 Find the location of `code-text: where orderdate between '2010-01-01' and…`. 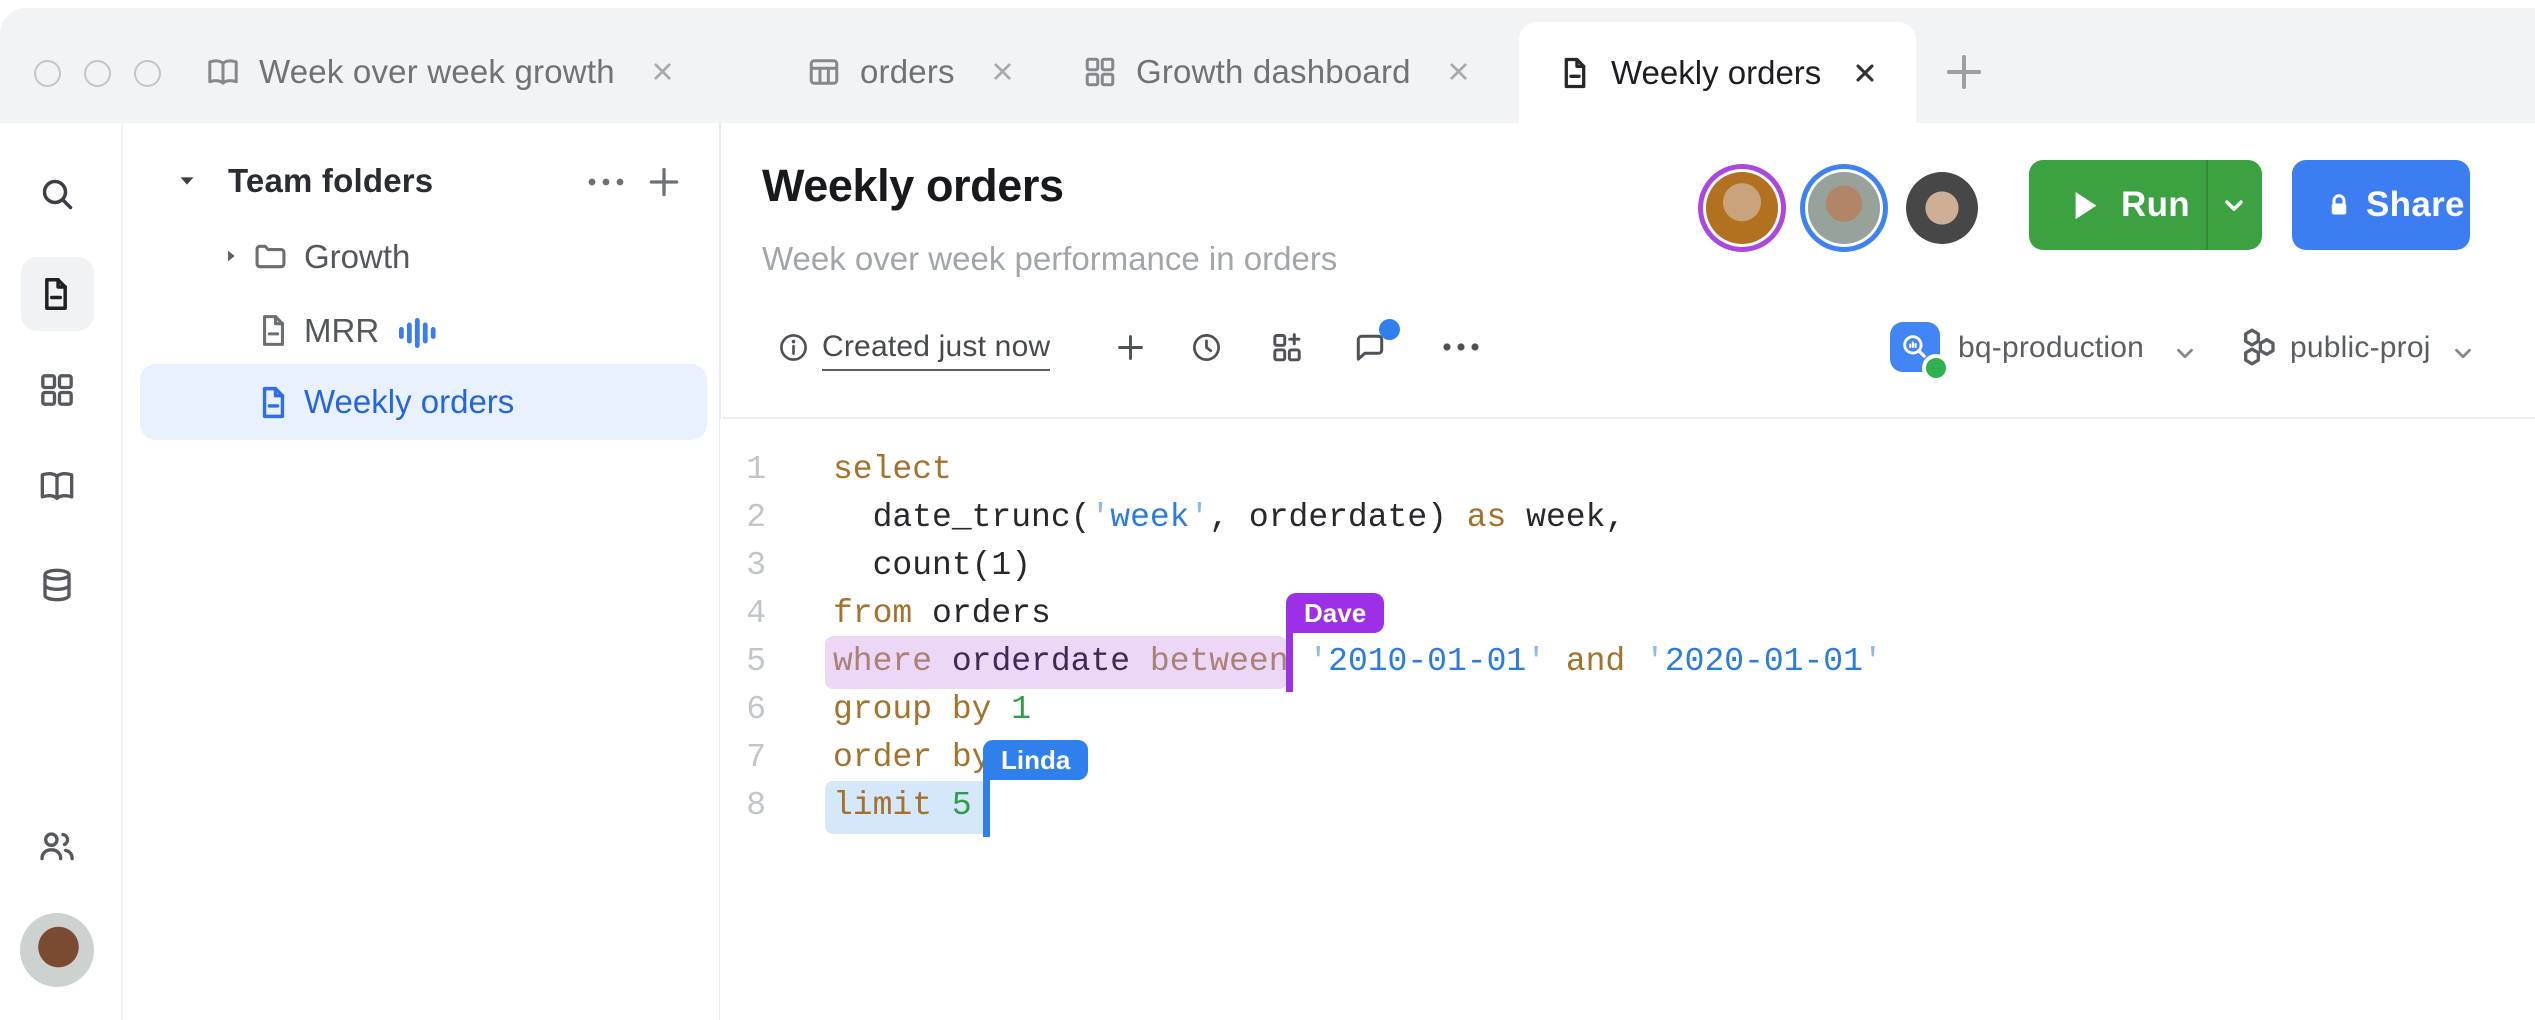

code-text: where orderdate between '2010-01-01' and… is located at coordinates (1358, 661).